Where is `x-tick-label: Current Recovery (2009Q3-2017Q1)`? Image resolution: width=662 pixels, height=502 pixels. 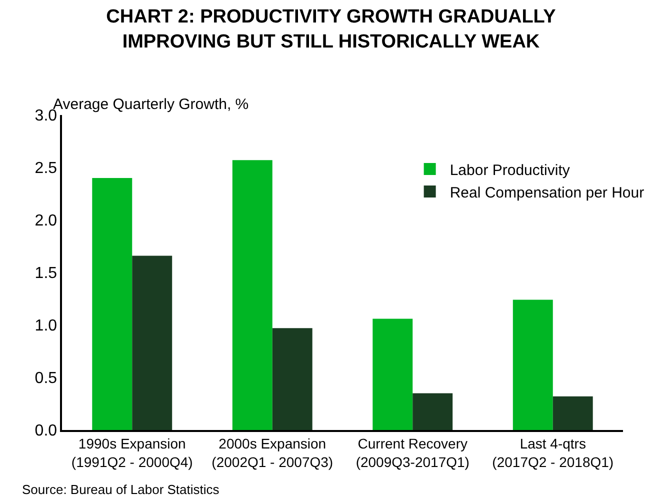
x-tick-label: Current Recovery (2009Q3-2017Q1) is located at coordinates (413, 453).